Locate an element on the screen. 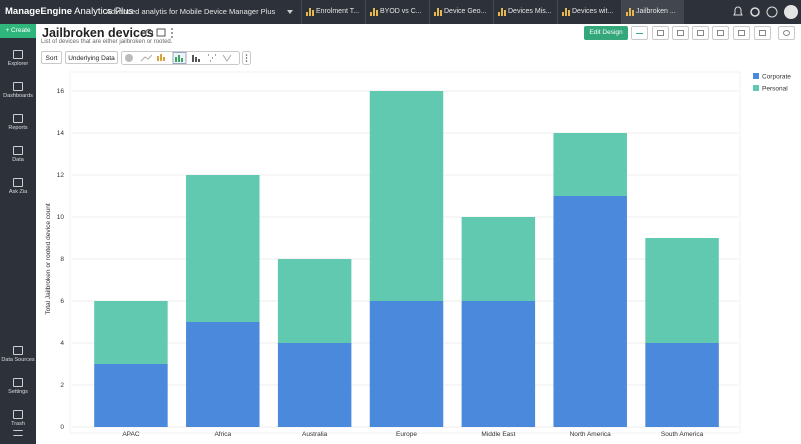 The width and height of the screenshot is (801, 444). refresh-icon is located at coordinates (149, 33).